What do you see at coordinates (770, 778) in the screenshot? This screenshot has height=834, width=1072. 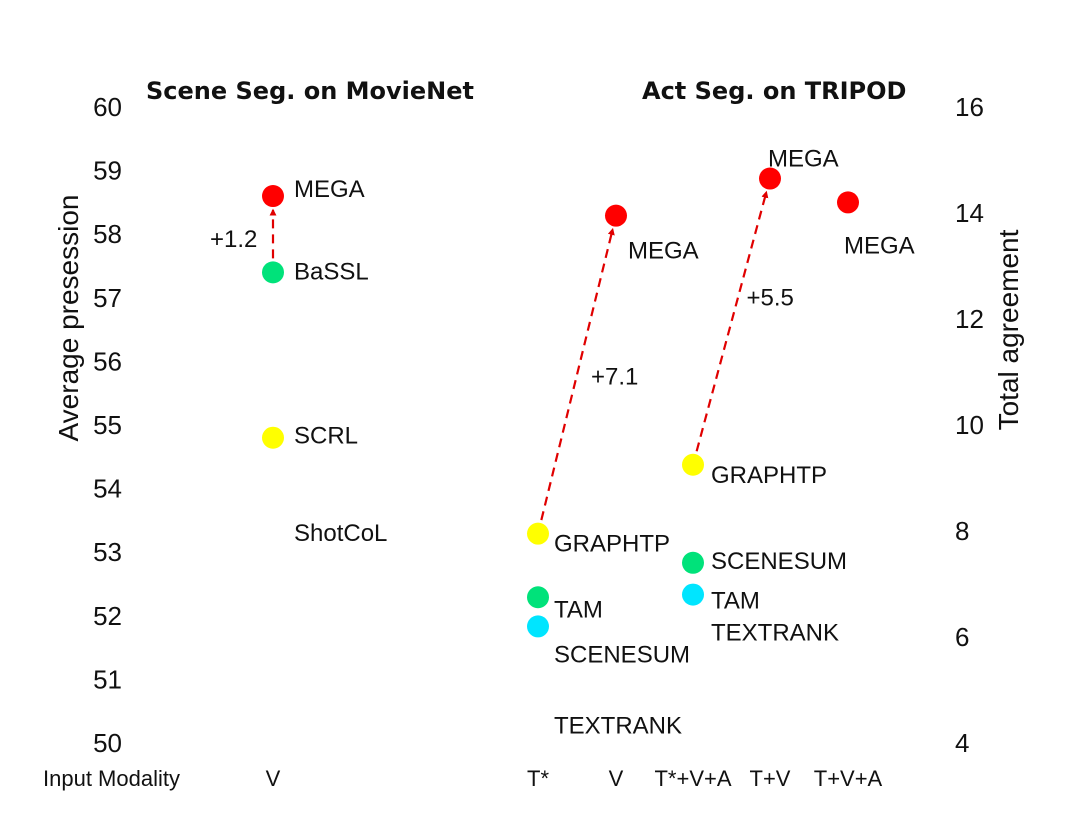 I see `x-category-label-1-t-v: T+V` at bounding box center [770, 778].